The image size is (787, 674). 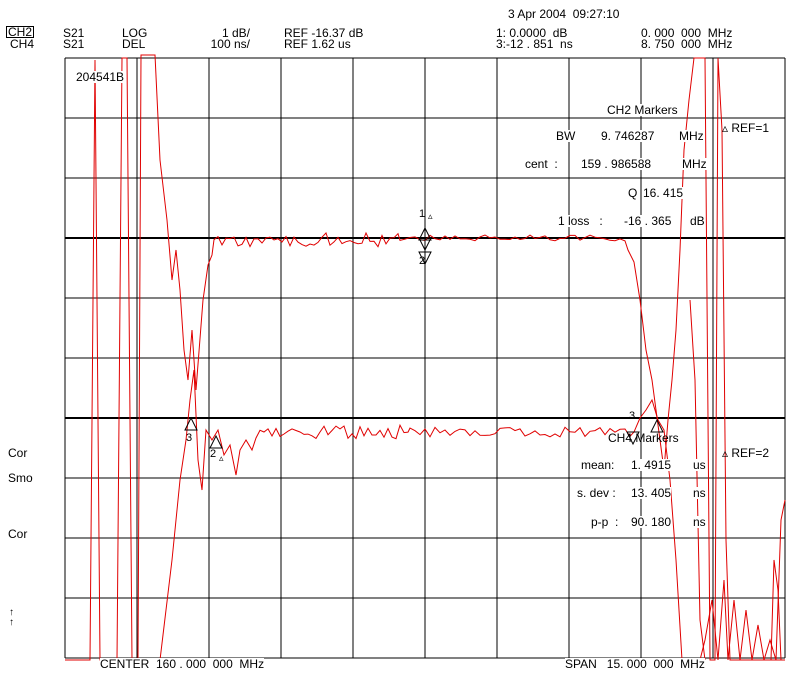 What do you see at coordinates (746, 453) in the screenshot?
I see `ch4-ref-indicator: ▵ REF=2` at bounding box center [746, 453].